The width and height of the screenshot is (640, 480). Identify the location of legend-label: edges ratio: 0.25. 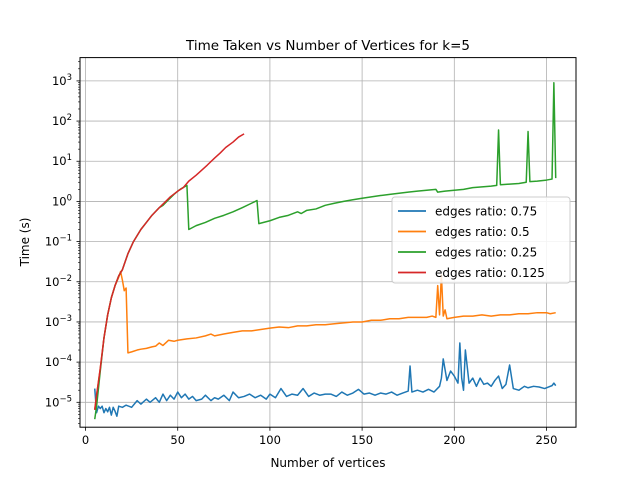
(486, 253).